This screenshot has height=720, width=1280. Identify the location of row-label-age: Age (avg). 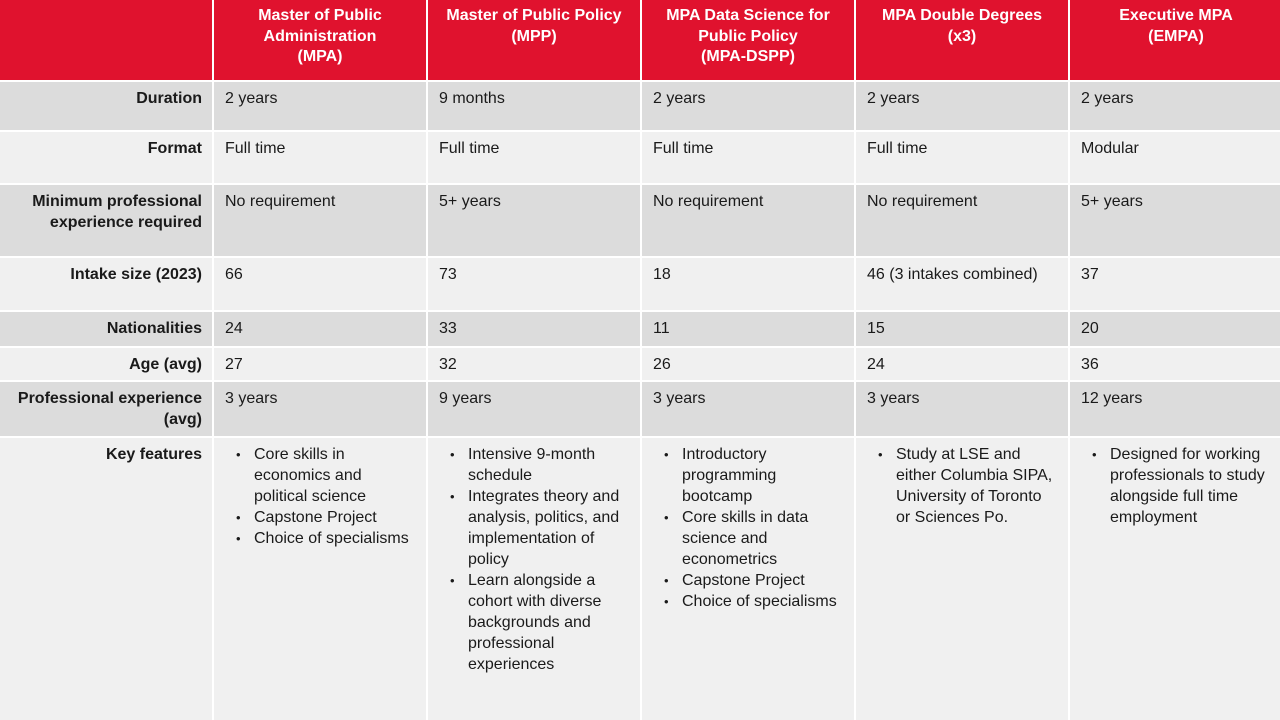
(106, 364).